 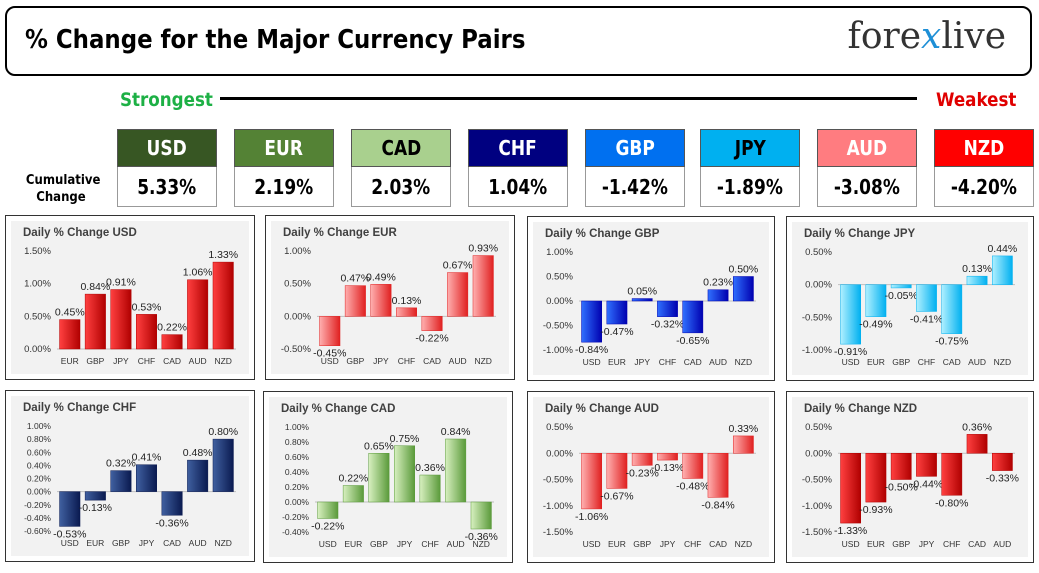 What do you see at coordinates (817, 317) in the screenshot?
I see `y-tick-label: -0.50%` at bounding box center [817, 317].